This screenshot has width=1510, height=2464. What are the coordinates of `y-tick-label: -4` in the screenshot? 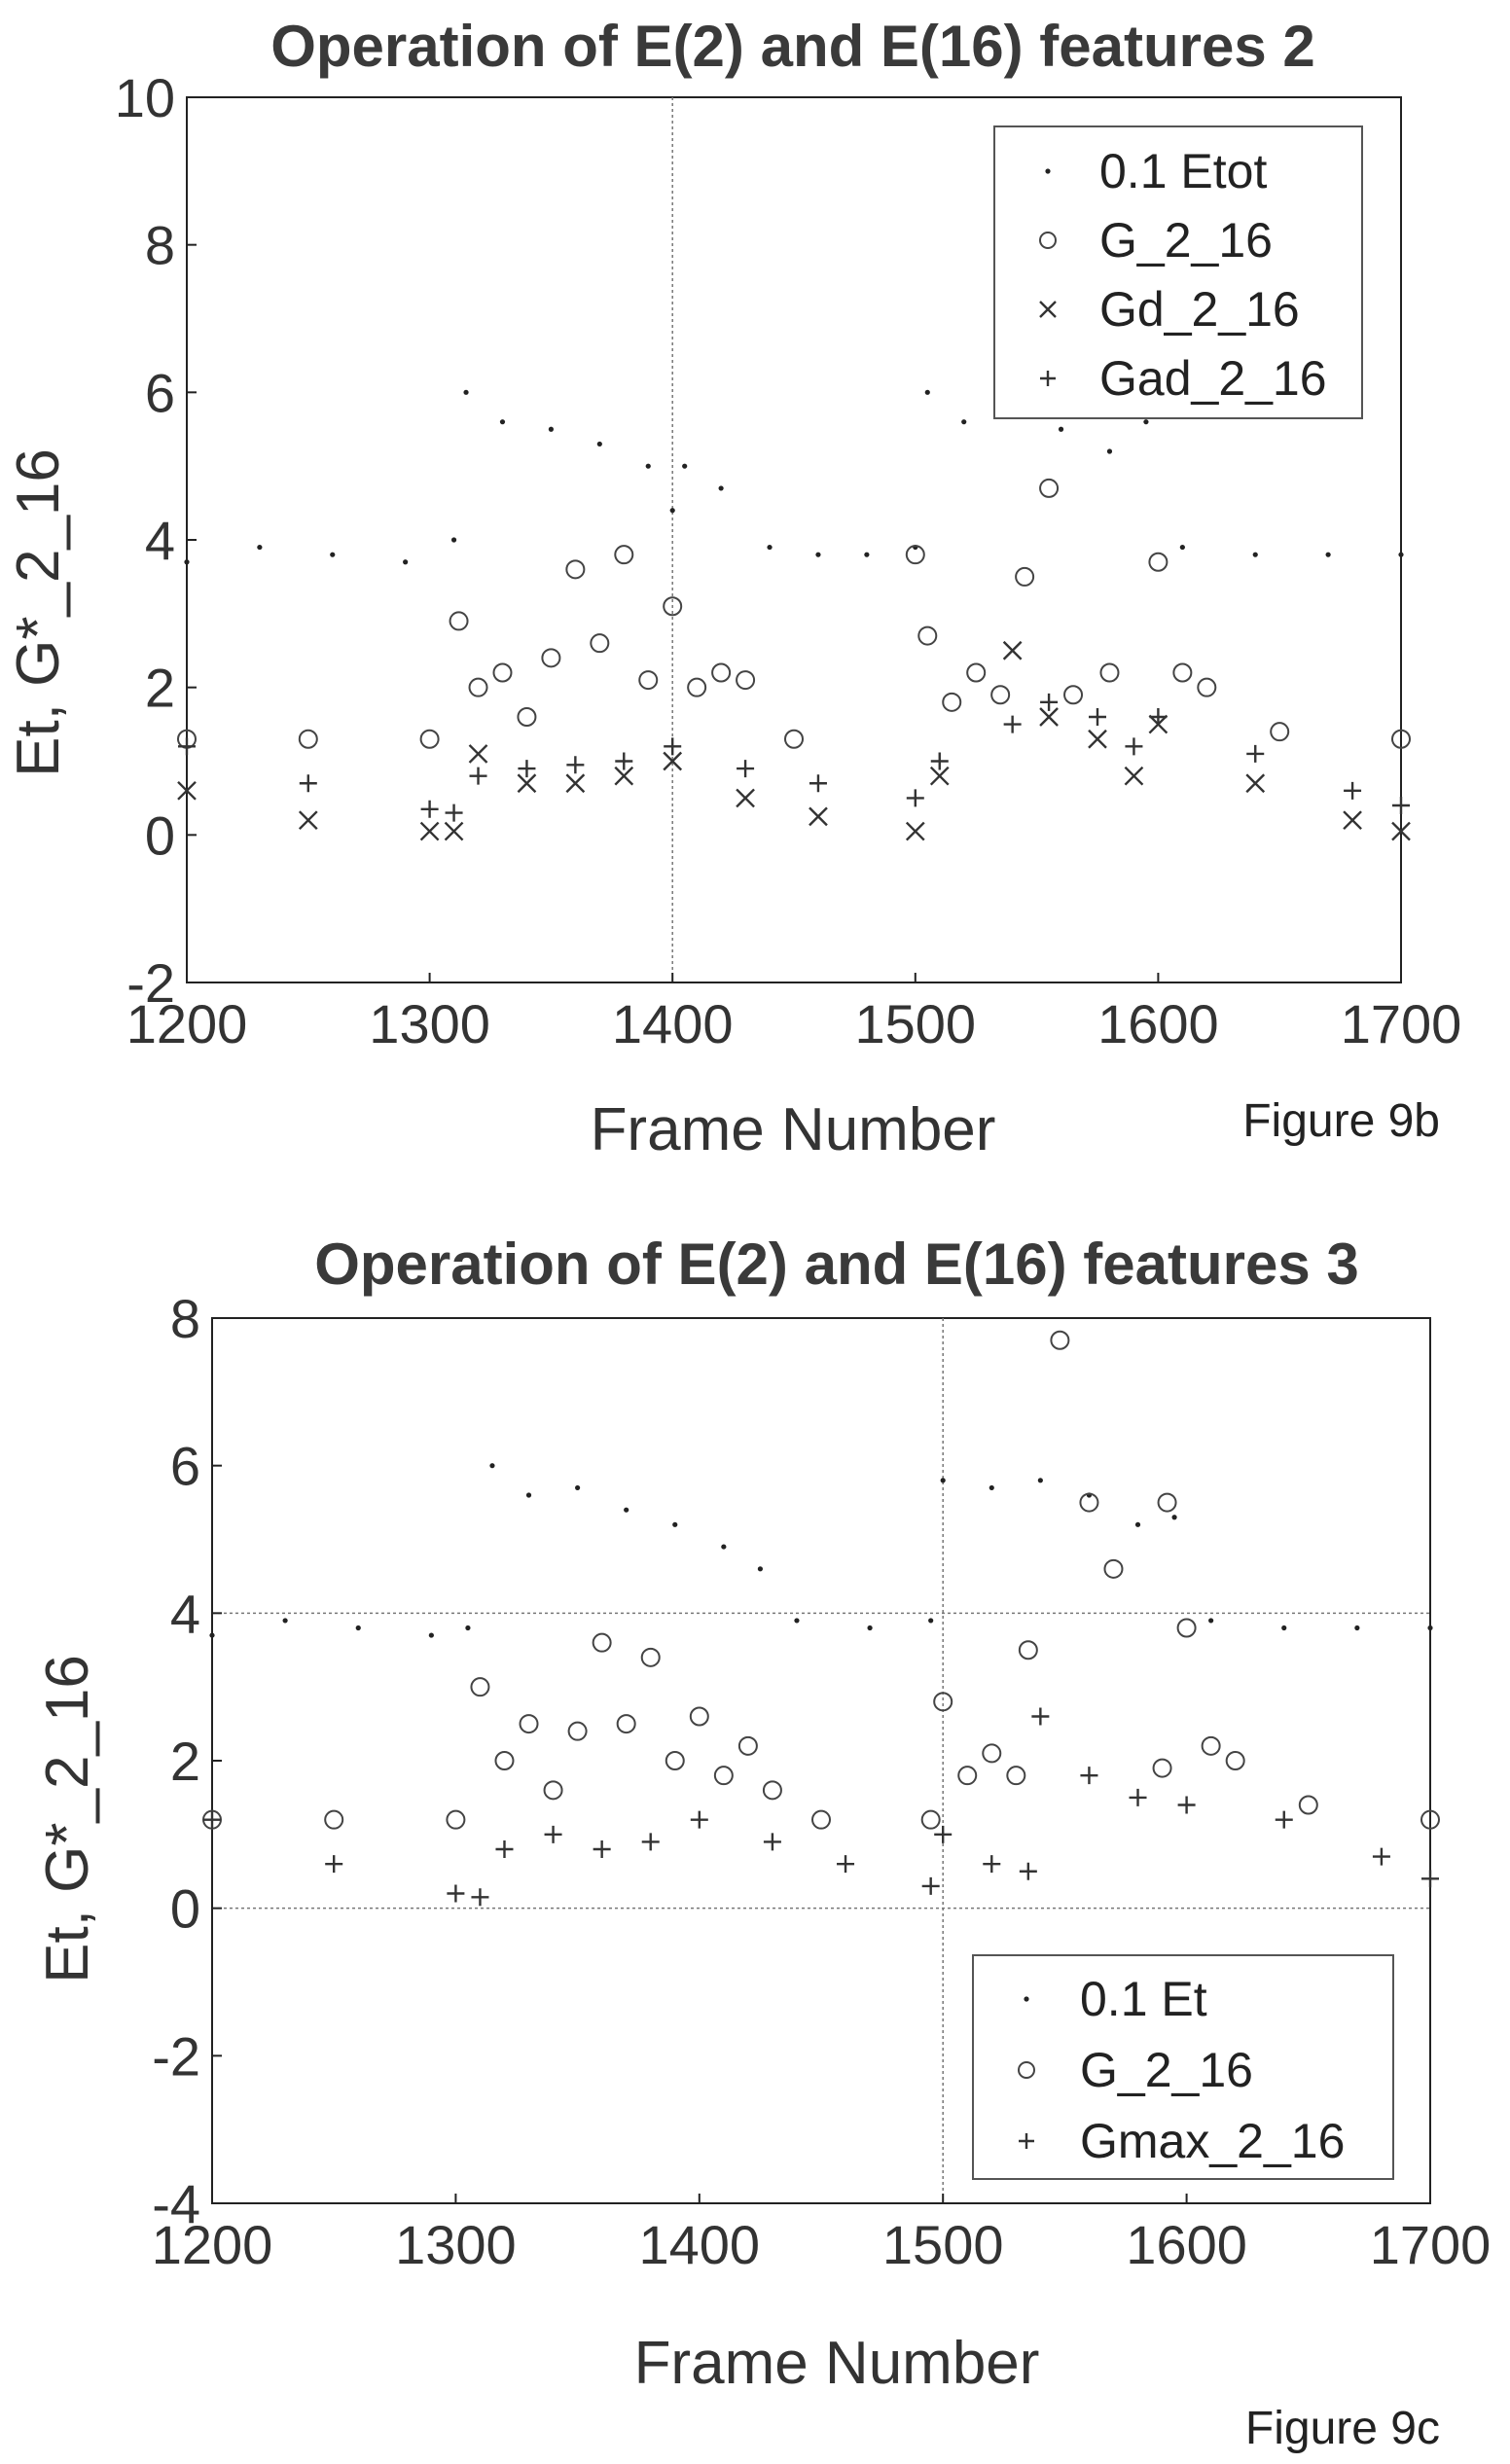 It's located at (176, 2203).